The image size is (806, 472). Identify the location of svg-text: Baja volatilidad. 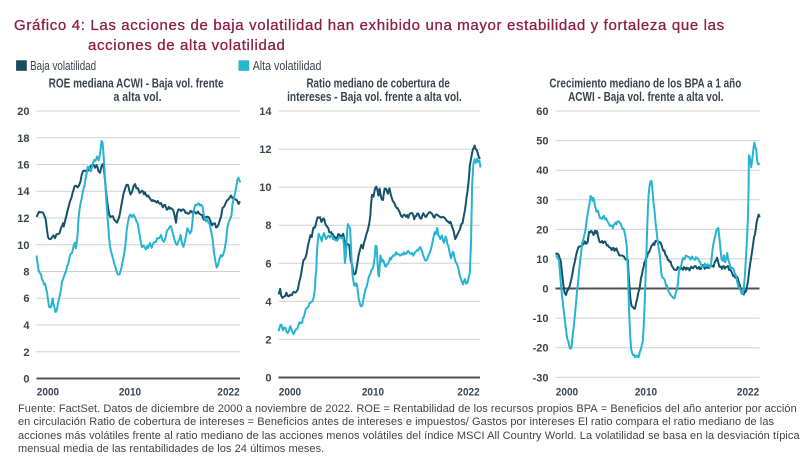
(63, 65).